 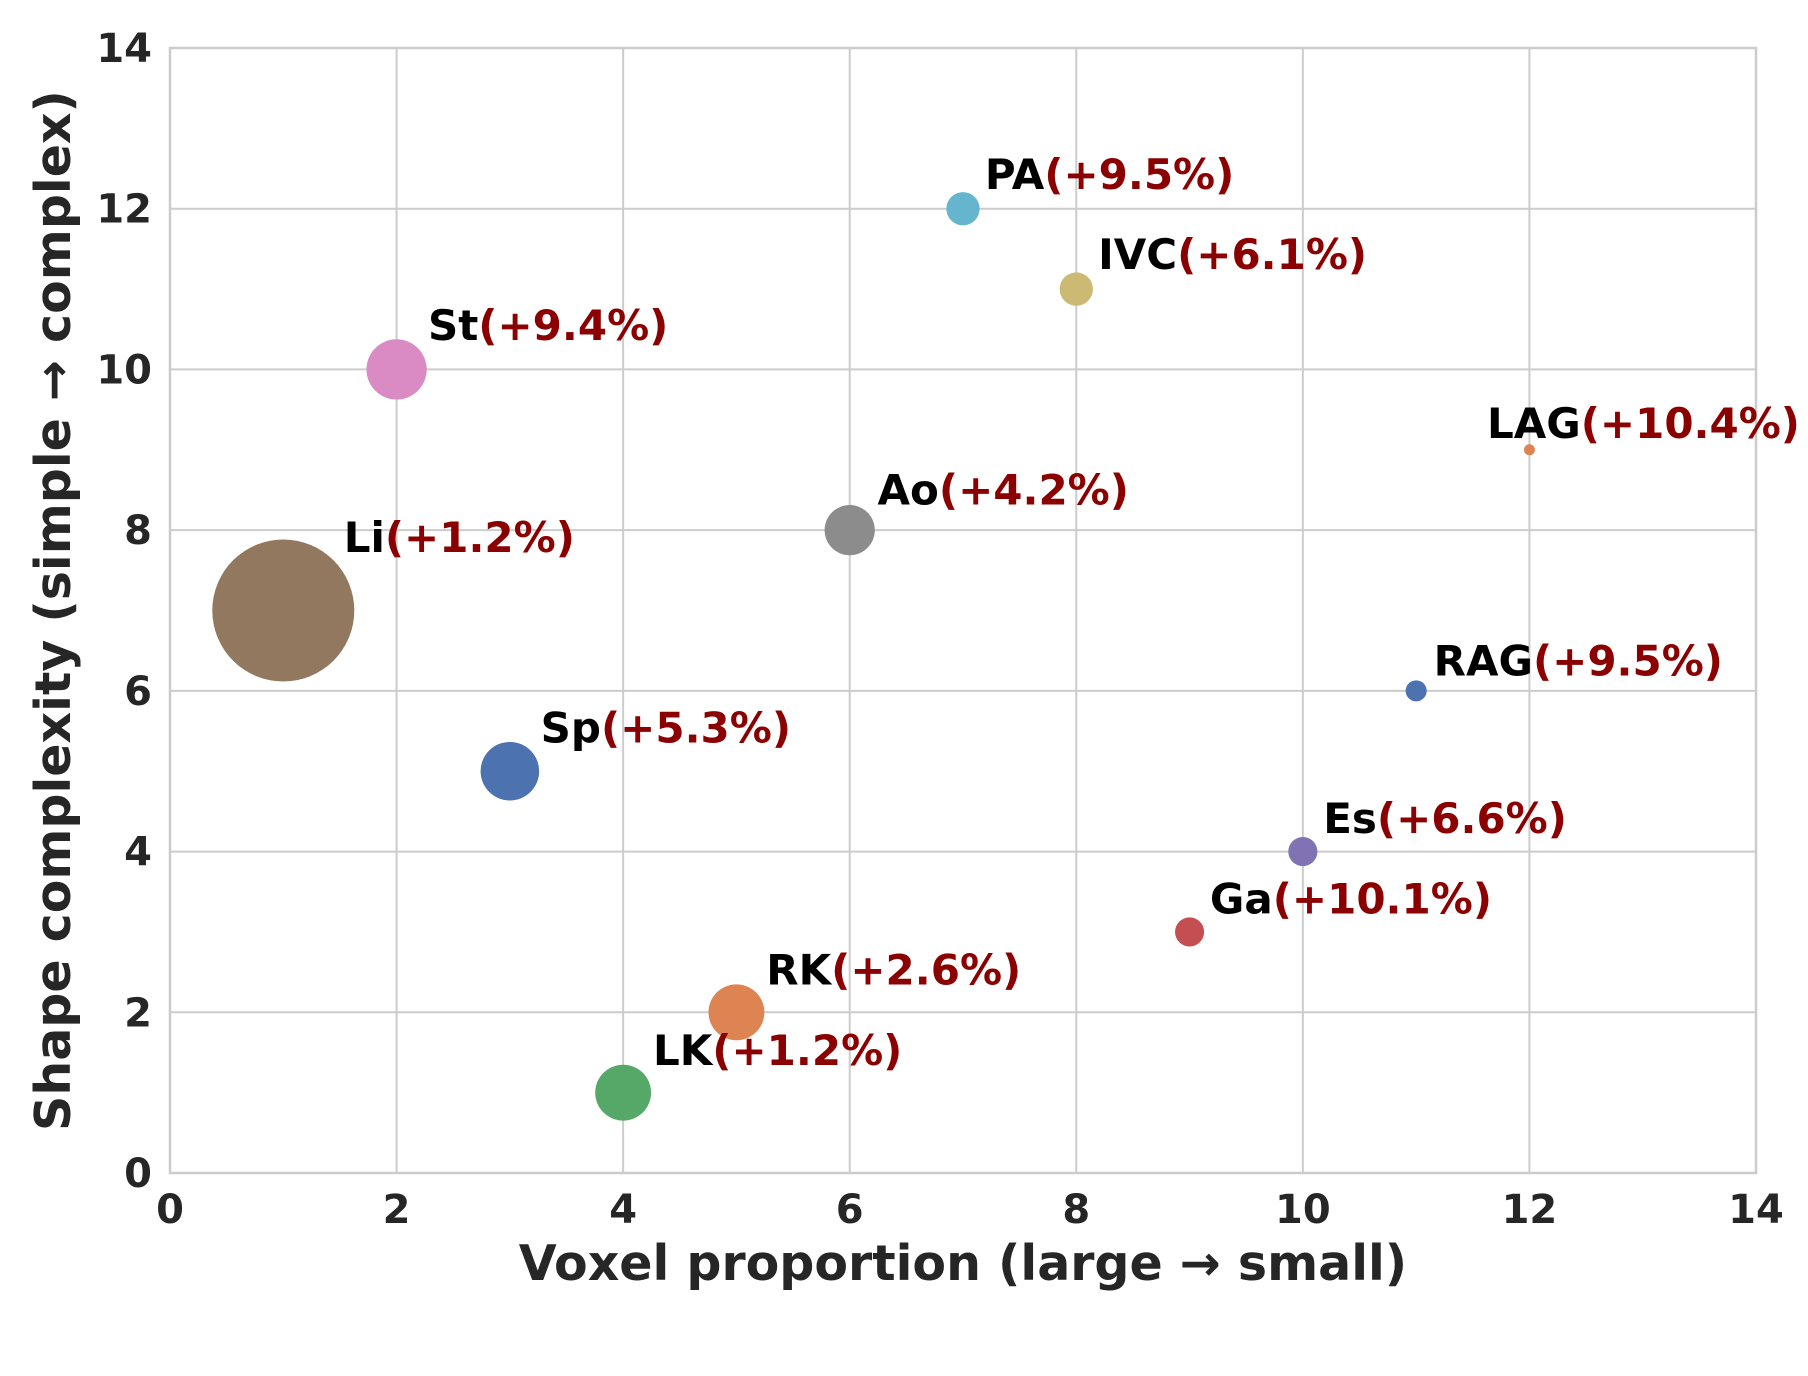 I want to click on point-label-ao: Ao(+4.2%), so click(x=1003, y=489).